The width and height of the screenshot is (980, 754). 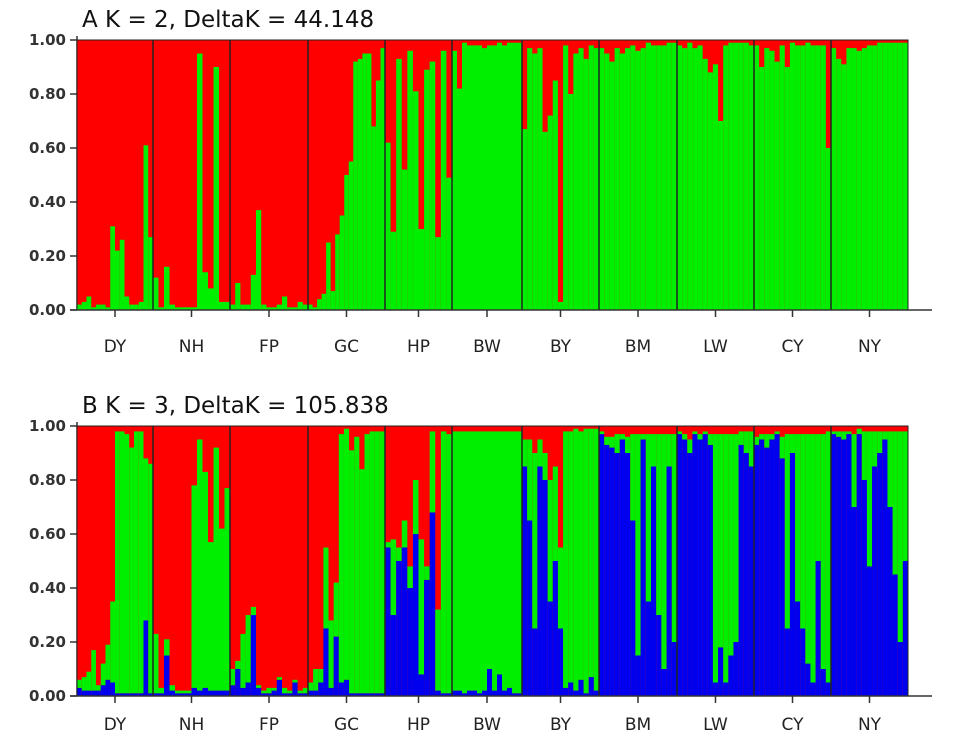 I want to click on population-gc, so click(x=347, y=175).